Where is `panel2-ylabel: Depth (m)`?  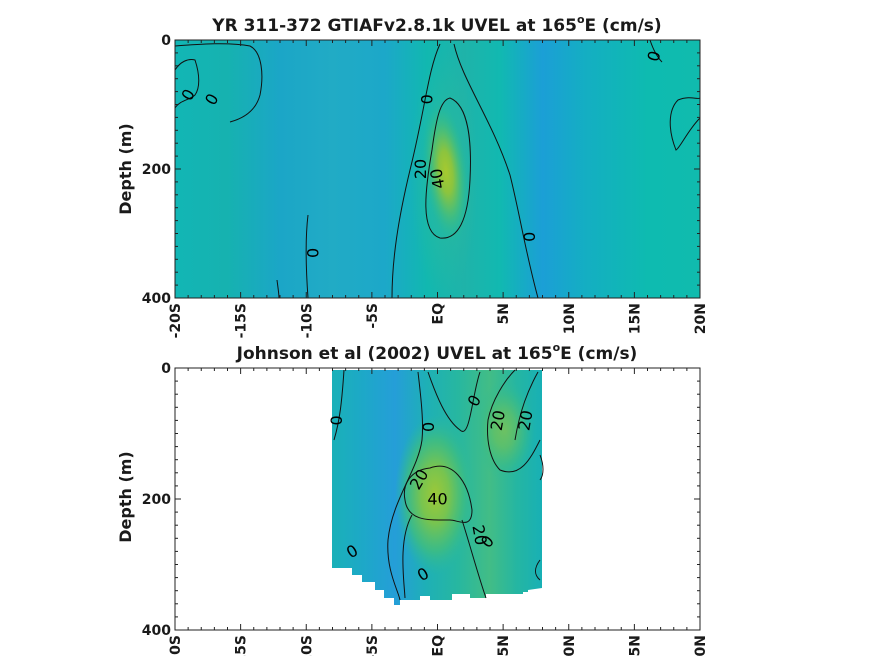
panel2-ylabel: Depth (m) is located at coordinates (125, 497).